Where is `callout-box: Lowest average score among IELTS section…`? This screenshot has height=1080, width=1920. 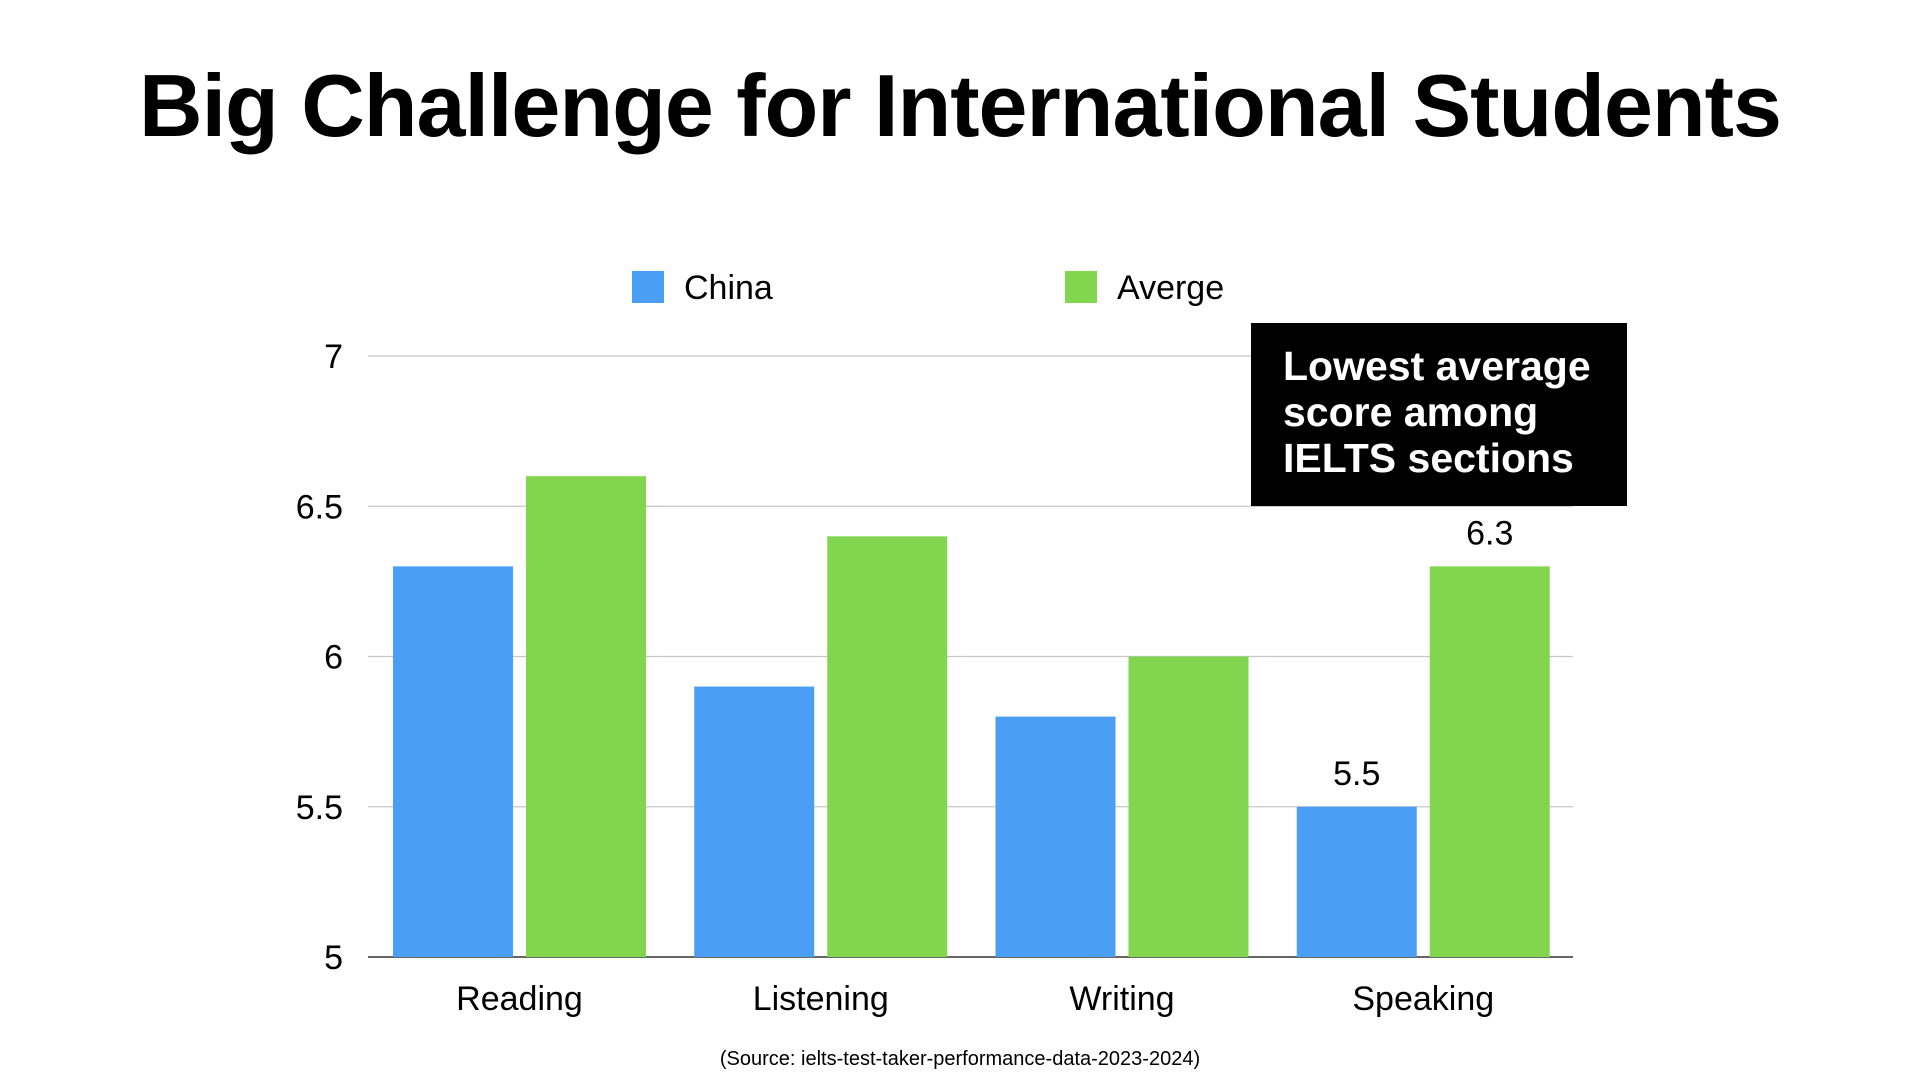 callout-box: Lowest average score among IELTS section… is located at coordinates (1439, 414).